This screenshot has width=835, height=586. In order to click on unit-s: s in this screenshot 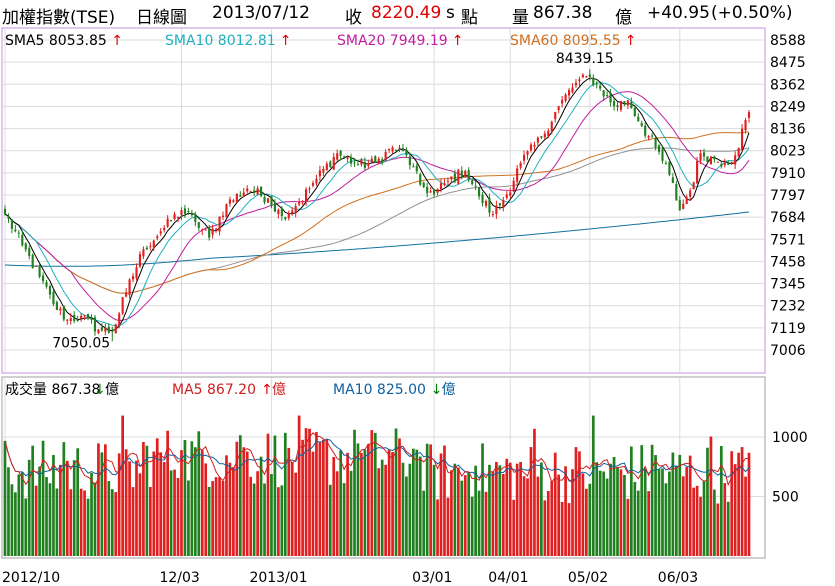, I will do `click(450, 13)`.